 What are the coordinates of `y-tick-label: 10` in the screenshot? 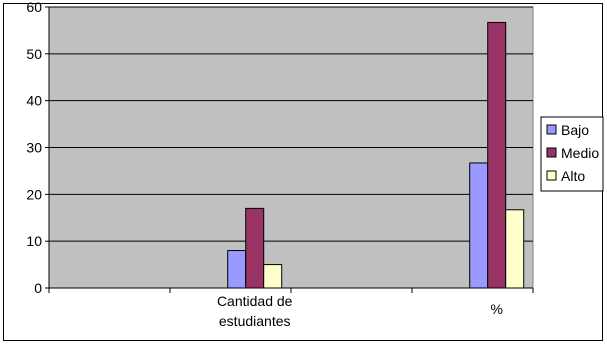 It's located at (34, 241).